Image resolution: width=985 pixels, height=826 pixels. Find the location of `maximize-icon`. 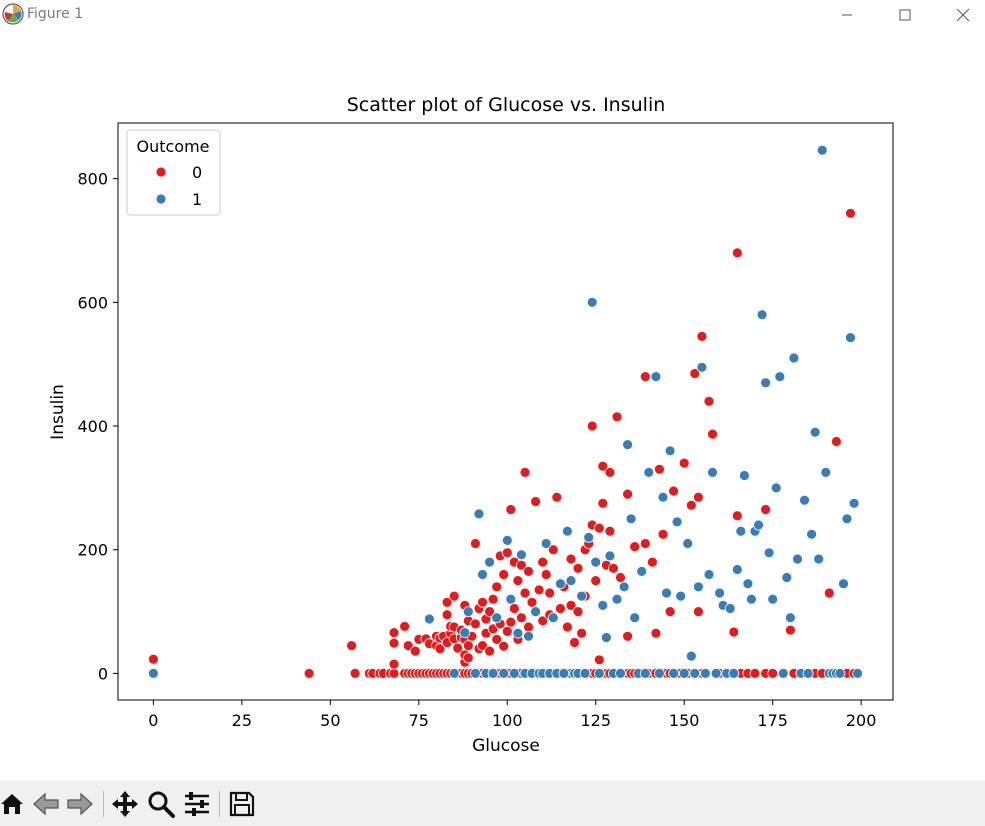

maximize-icon is located at coordinates (905, 15).